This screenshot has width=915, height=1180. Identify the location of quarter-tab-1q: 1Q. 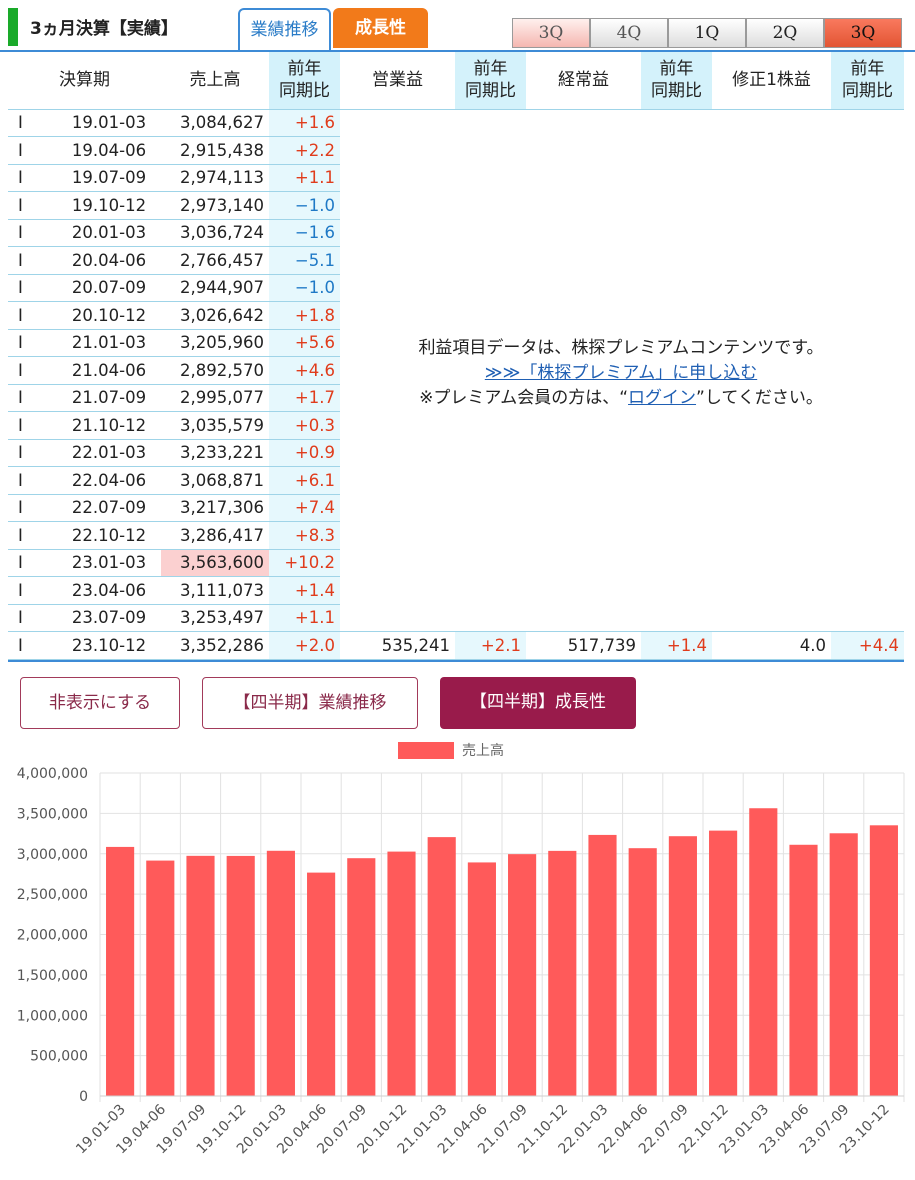
(707, 33).